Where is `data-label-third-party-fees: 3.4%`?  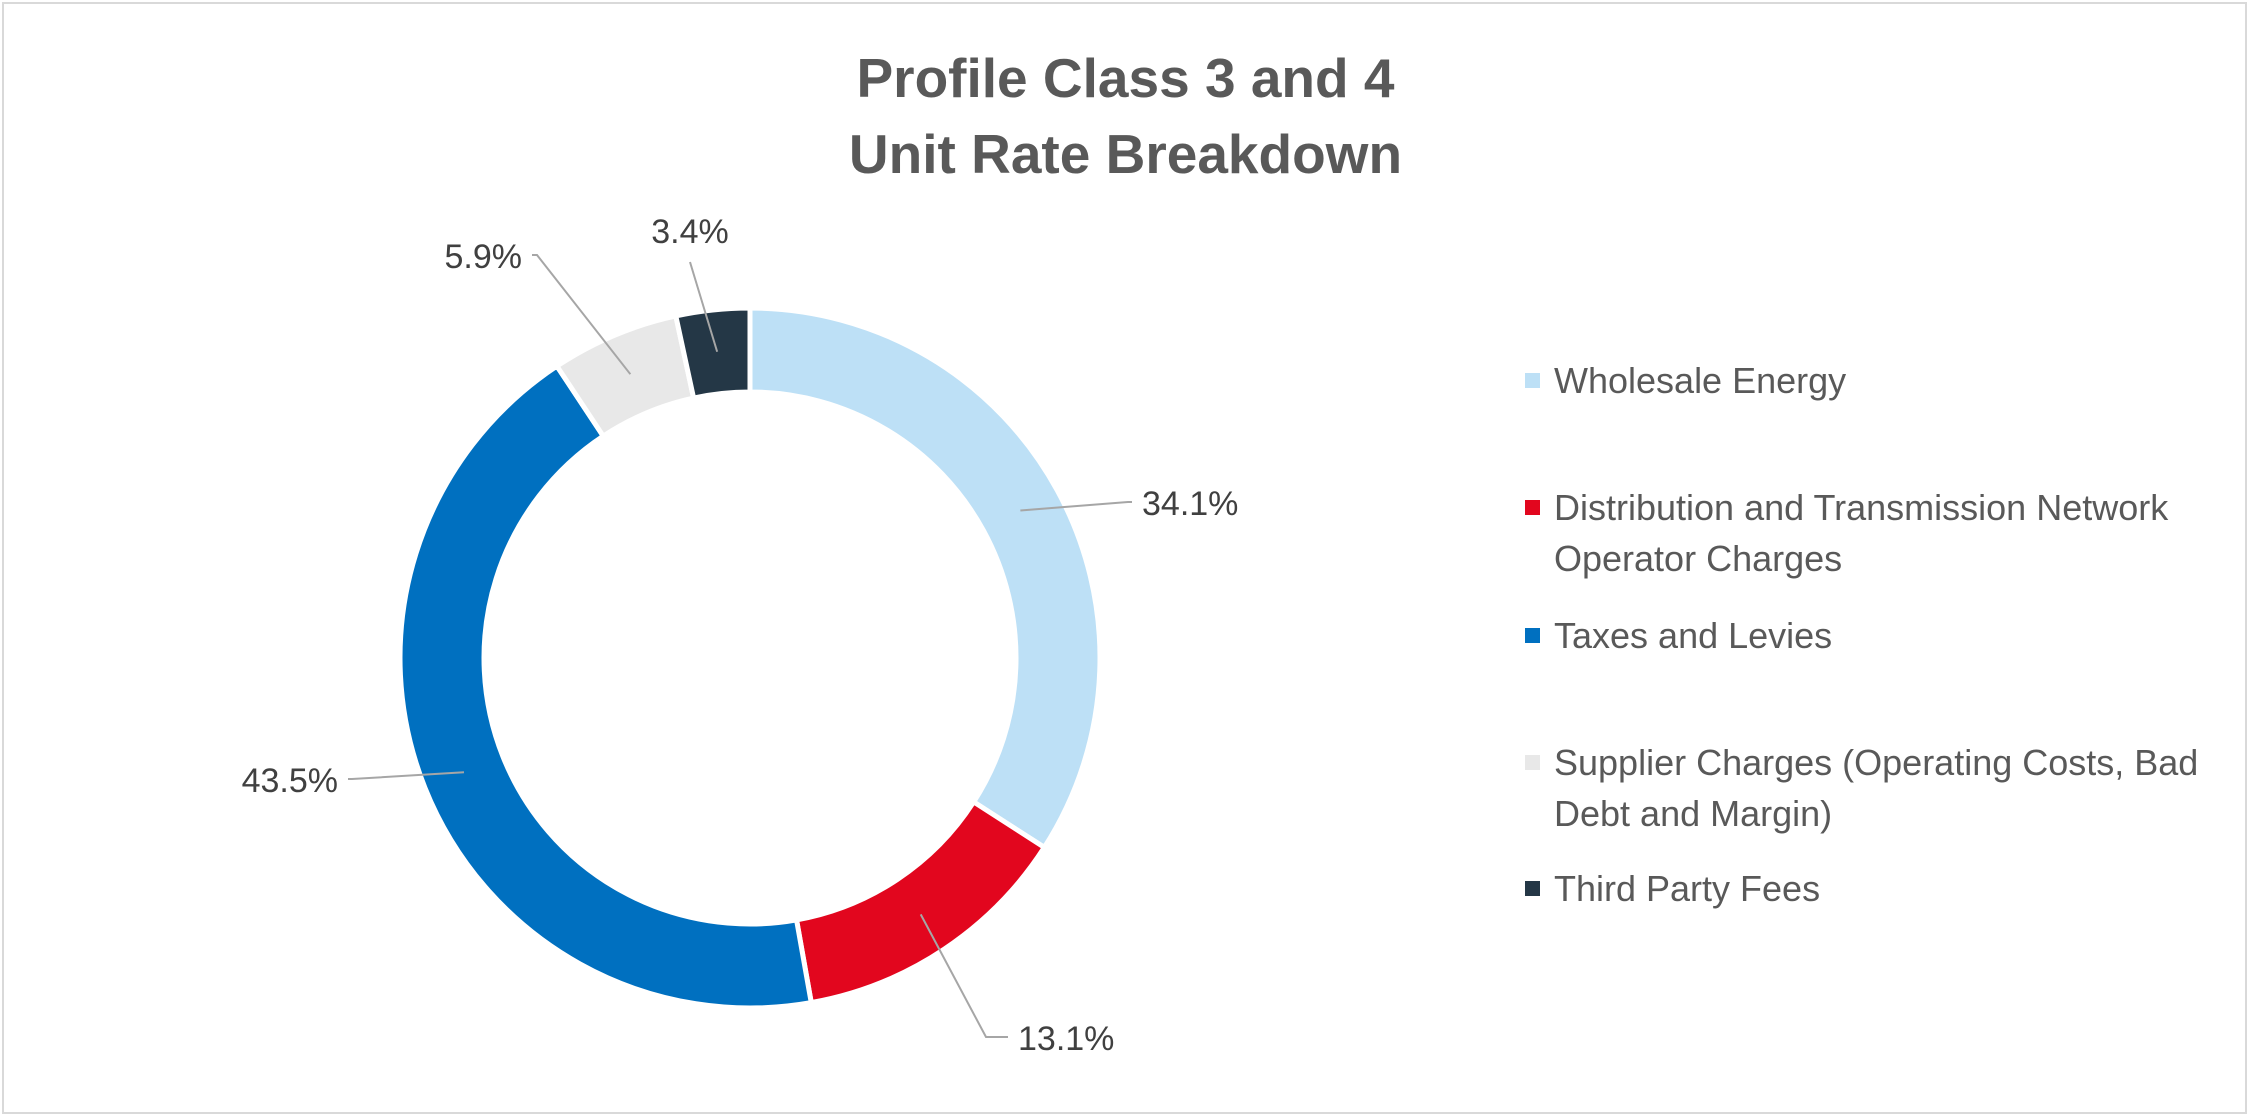
data-label-third-party-fees: 3.4% is located at coordinates (690, 232).